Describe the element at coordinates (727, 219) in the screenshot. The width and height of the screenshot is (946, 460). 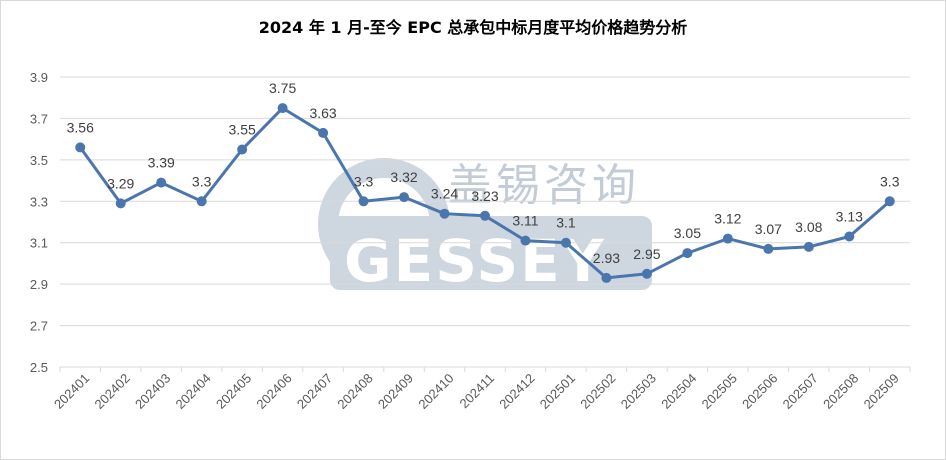
I see `data-label: 3.12` at that location.